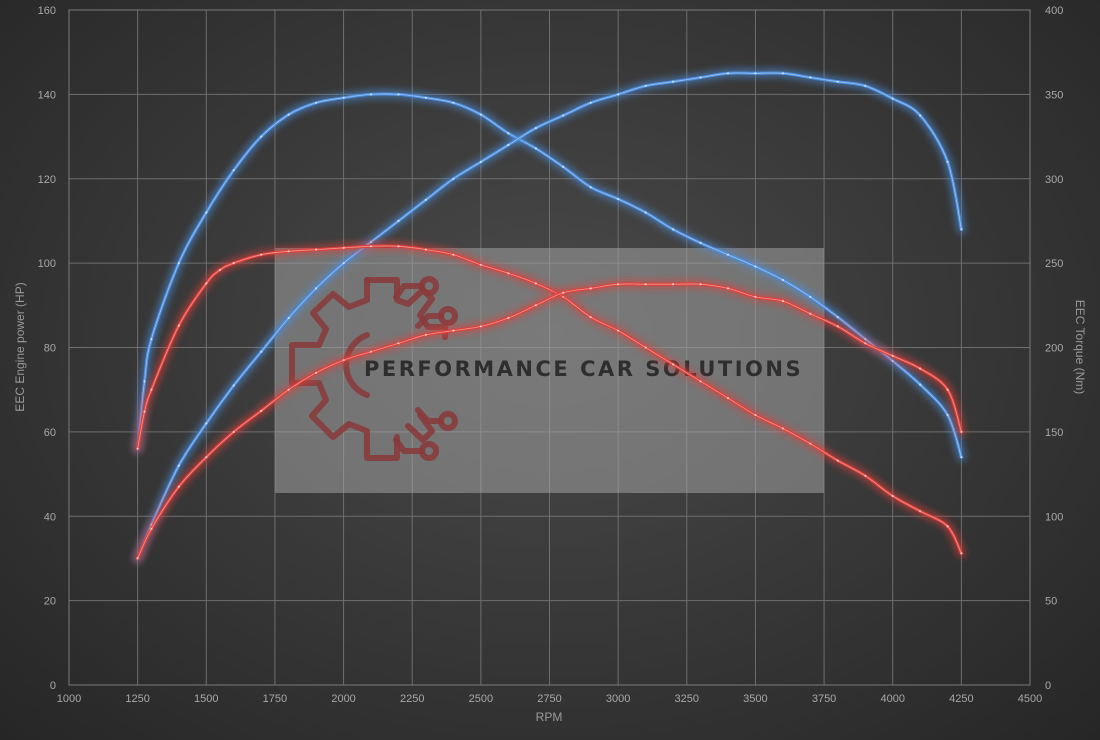  What do you see at coordinates (1054, 95) in the screenshot?
I see `y-tick-label-right: 350` at bounding box center [1054, 95].